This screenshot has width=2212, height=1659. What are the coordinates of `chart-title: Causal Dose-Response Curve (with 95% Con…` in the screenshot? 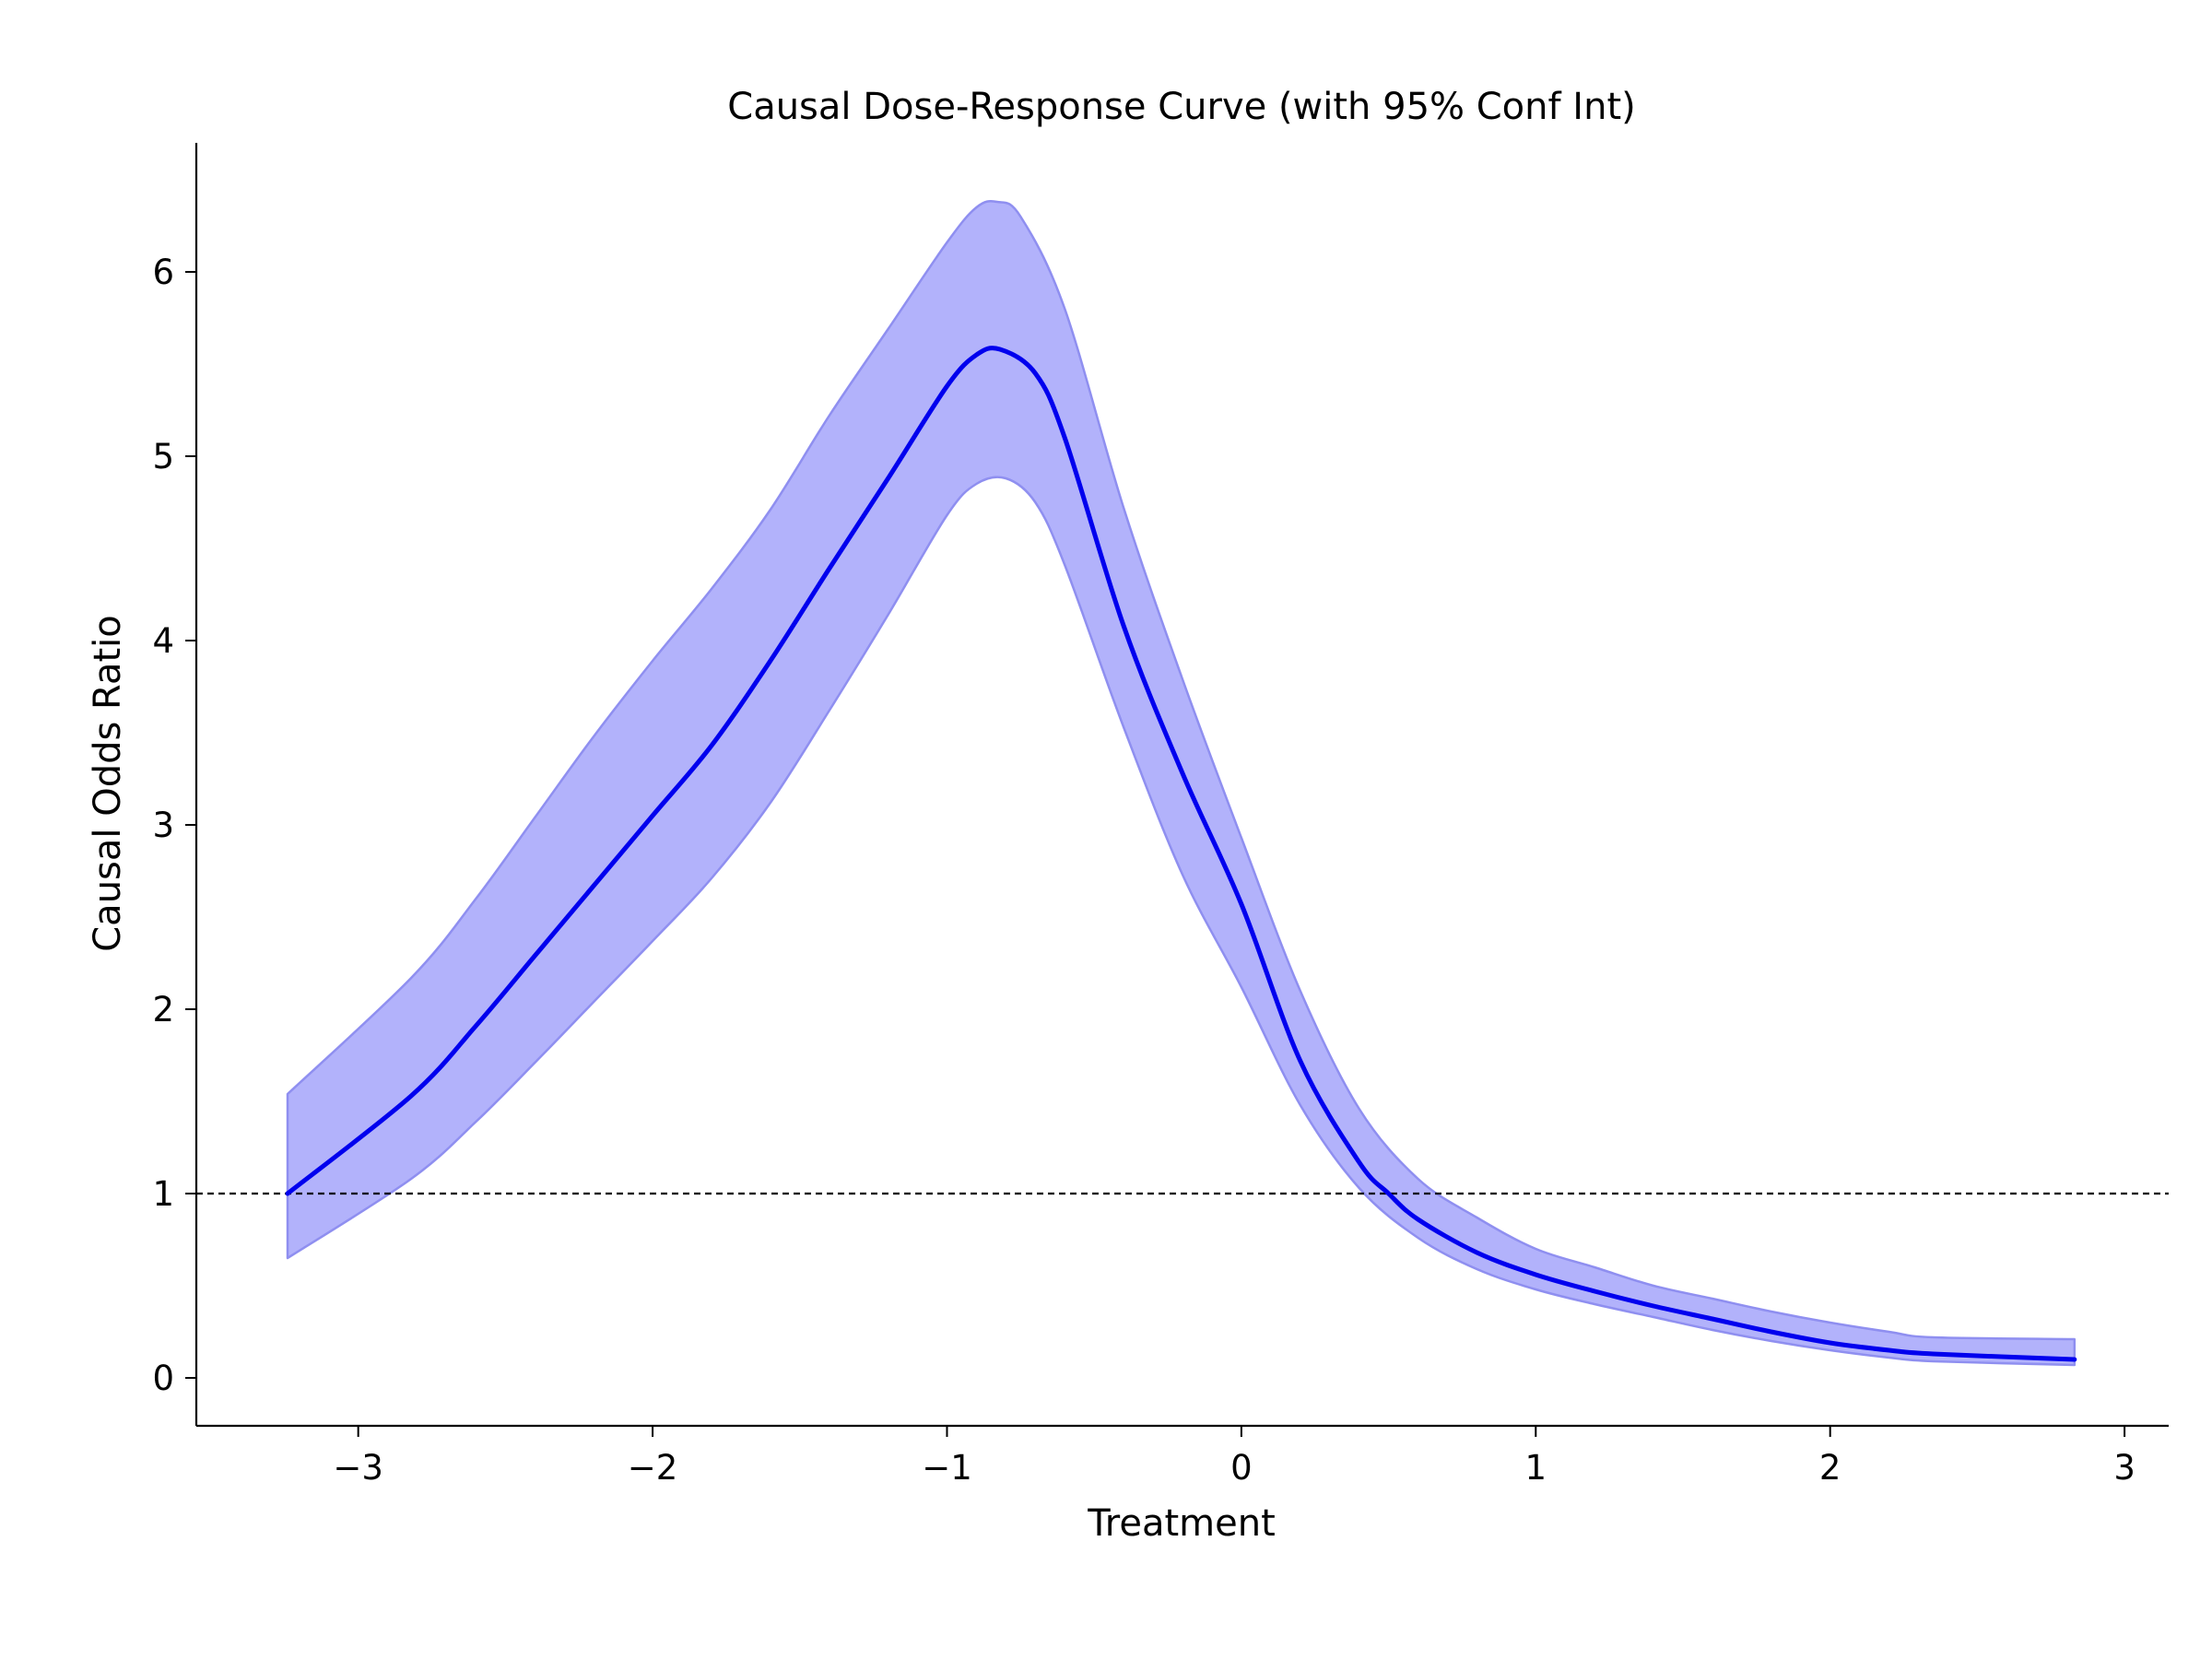 It's located at (1181, 107).